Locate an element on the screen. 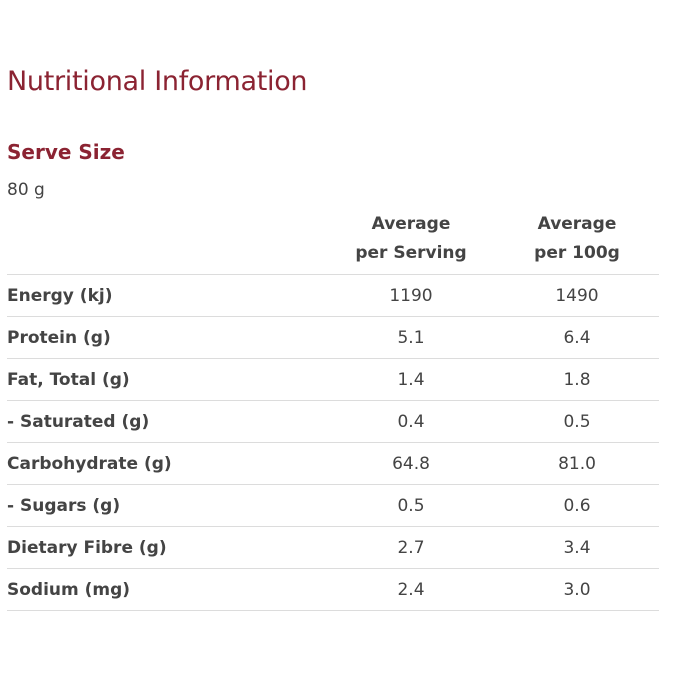  table-row: - Saturated (g) 0.4 0.5 is located at coordinates (333, 421).